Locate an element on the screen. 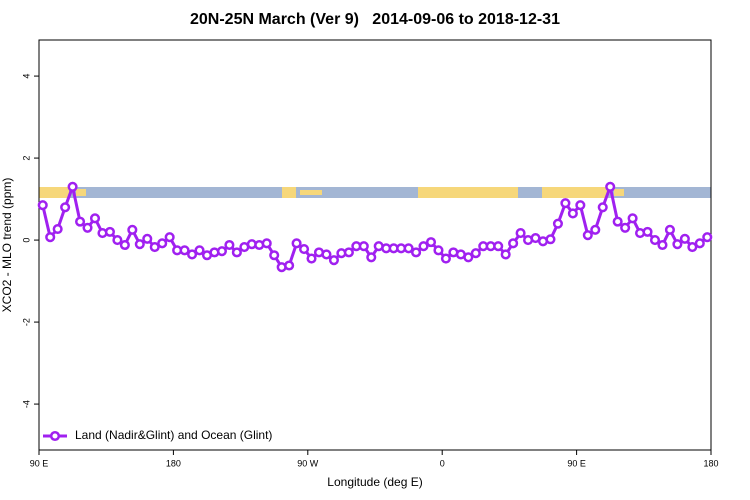  land-mask-strip is located at coordinates (375, 192).